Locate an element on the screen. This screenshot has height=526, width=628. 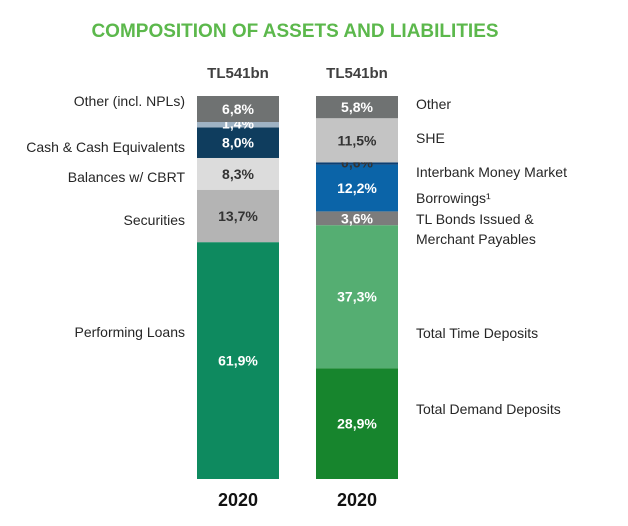
liabilities-category-label-0: Total Demand Deposits is located at coordinates (488, 409).